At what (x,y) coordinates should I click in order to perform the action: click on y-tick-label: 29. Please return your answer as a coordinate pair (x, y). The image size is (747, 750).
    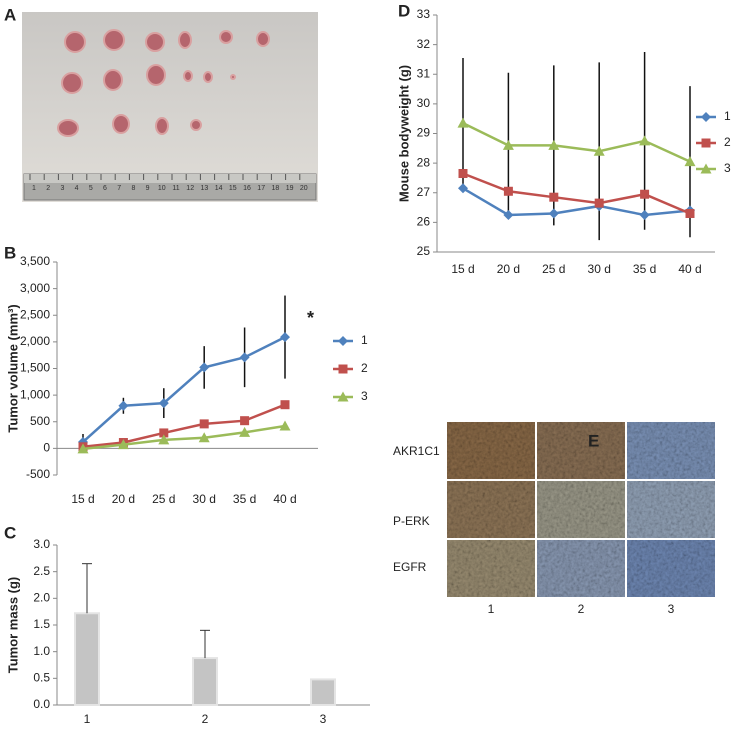
    Looking at the image, I should click on (424, 133).